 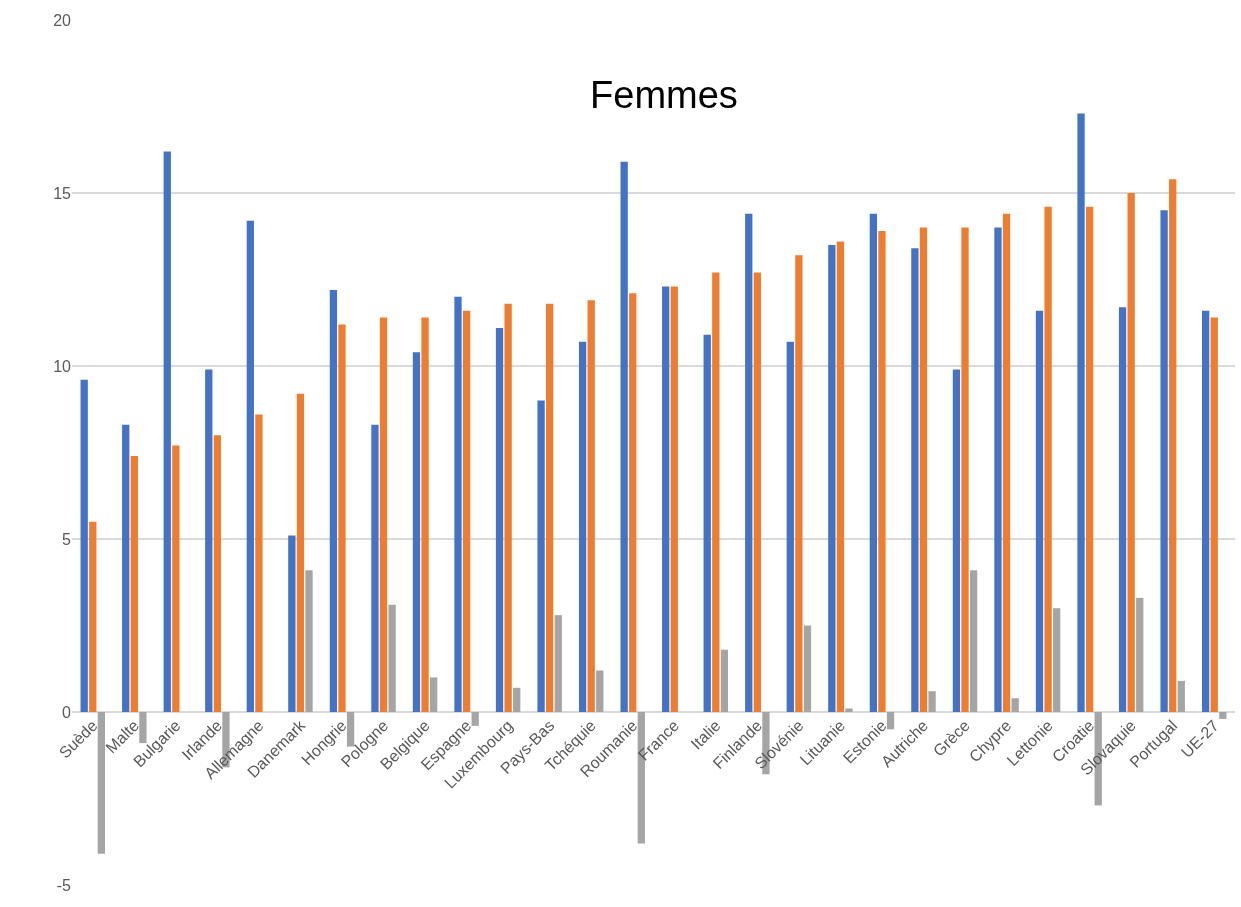 I want to click on y-tick-label: 20, so click(x=62, y=20).